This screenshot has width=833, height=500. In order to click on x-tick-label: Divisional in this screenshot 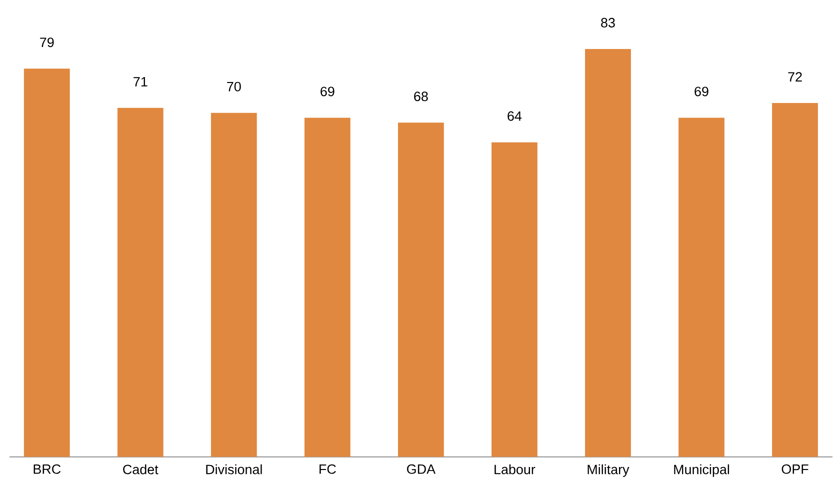, I will do `click(234, 469)`.